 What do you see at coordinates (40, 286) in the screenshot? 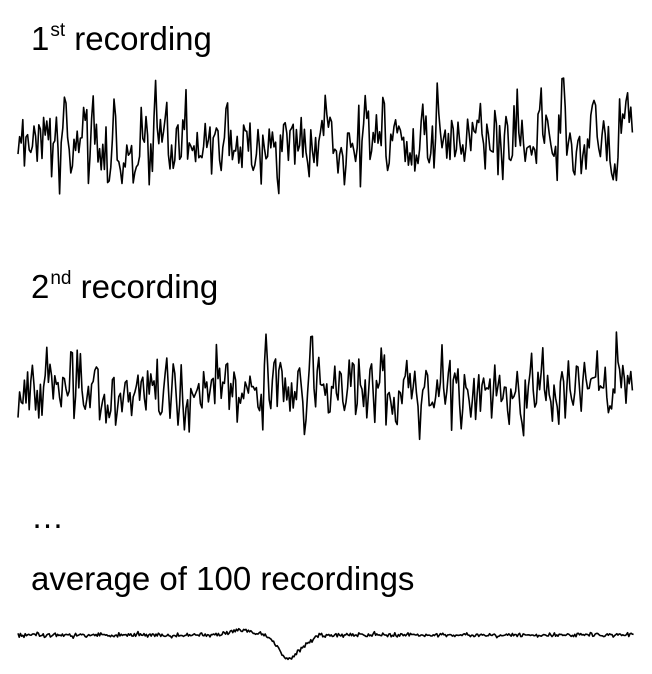
I see `second-recording-number: 2` at bounding box center [40, 286].